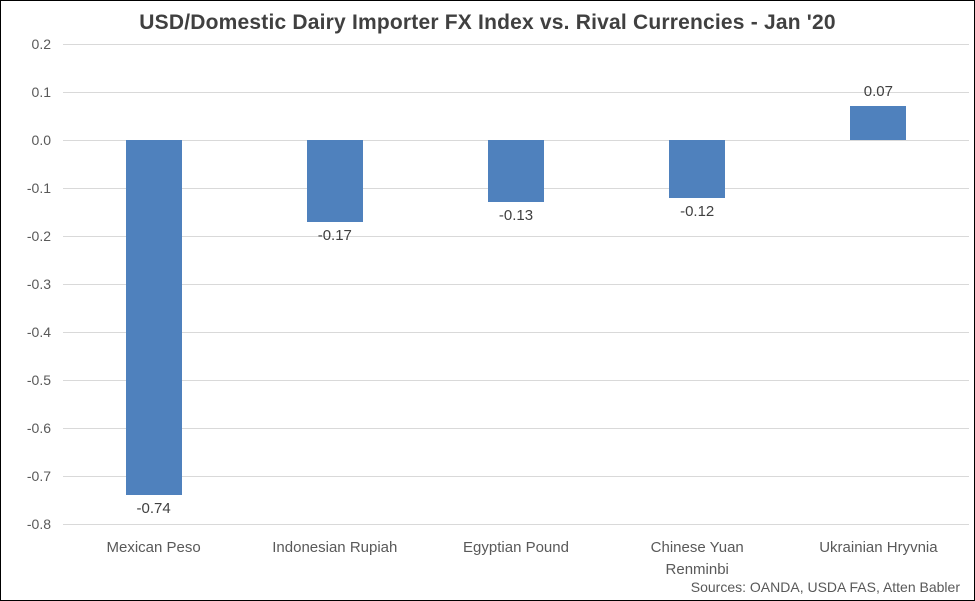  I want to click on bar-chinese-yuan-renminbi, so click(697, 169).